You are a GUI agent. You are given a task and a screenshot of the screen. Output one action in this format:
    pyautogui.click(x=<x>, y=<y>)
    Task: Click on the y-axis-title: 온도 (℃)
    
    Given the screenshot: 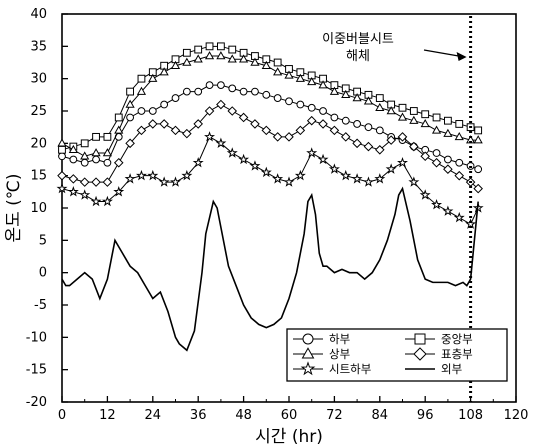 What is the action you would take?
    pyautogui.click(x=14, y=207)
    